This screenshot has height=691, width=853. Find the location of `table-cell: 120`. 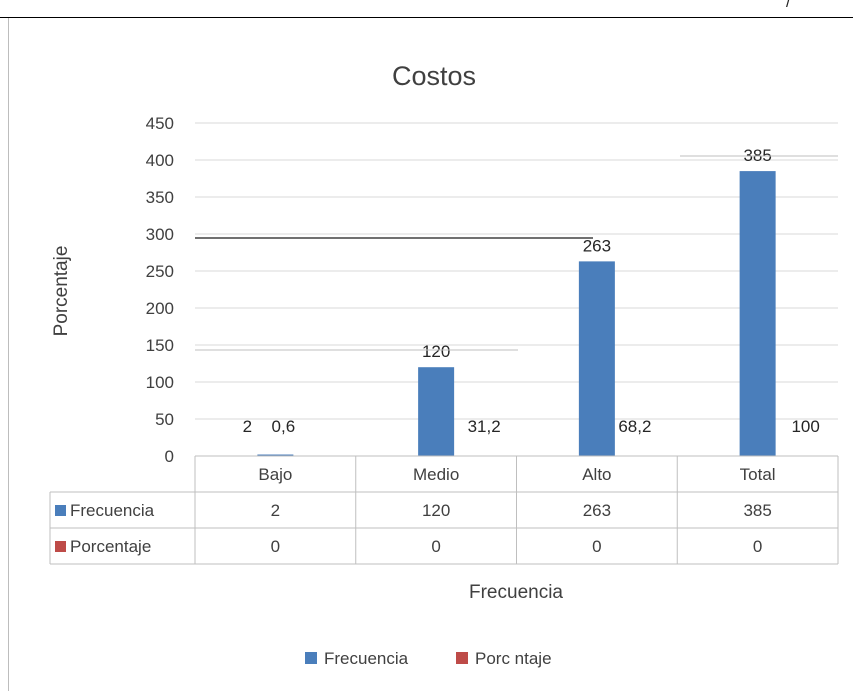

table-cell: 120 is located at coordinates (436, 510).